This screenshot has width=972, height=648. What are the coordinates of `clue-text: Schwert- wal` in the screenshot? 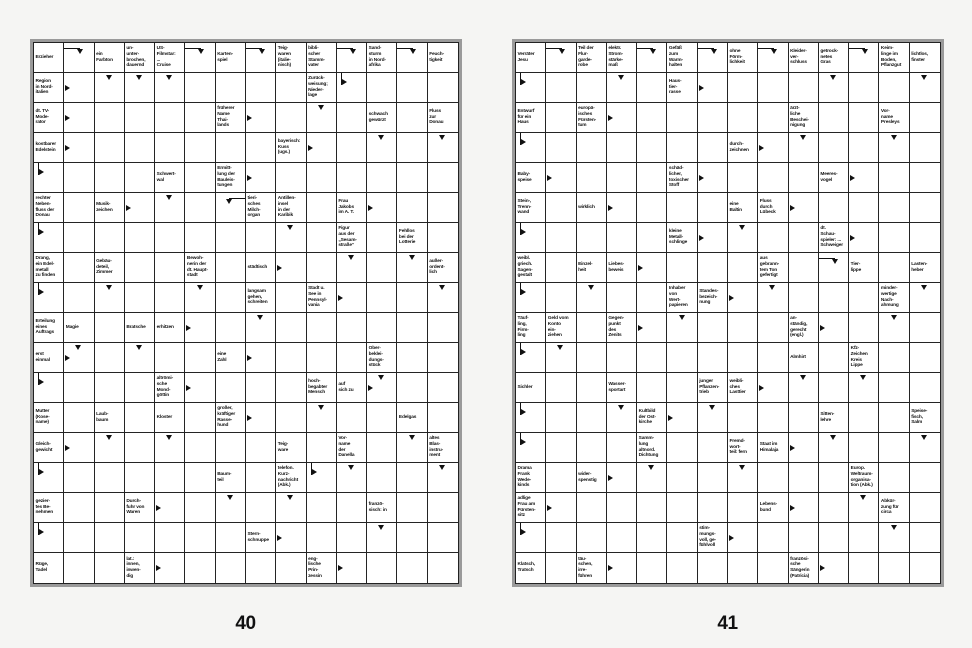 It's located at (166, 177).